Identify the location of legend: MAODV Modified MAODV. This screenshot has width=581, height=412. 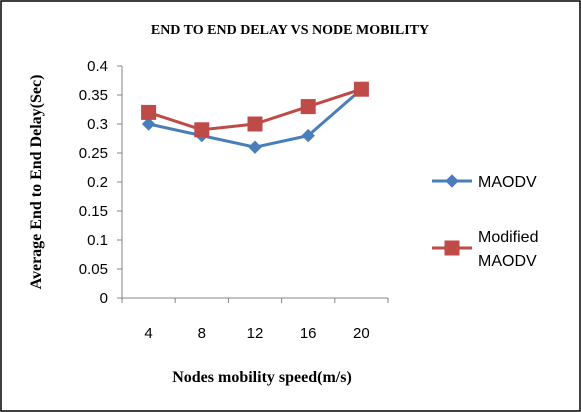
(485, 222).